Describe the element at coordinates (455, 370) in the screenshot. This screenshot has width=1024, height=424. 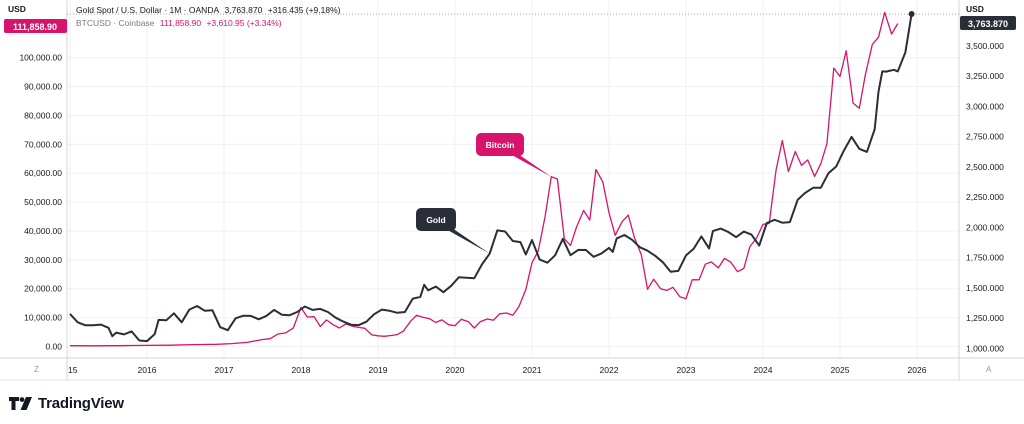
I see `x-axis-tick-label: 2020` at that location.